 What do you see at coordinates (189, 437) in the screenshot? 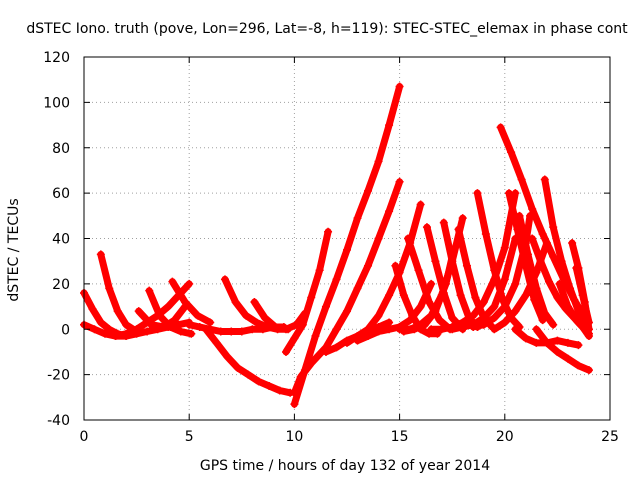
I see `x-tick-label: 5` at bounding box center [189, 437].